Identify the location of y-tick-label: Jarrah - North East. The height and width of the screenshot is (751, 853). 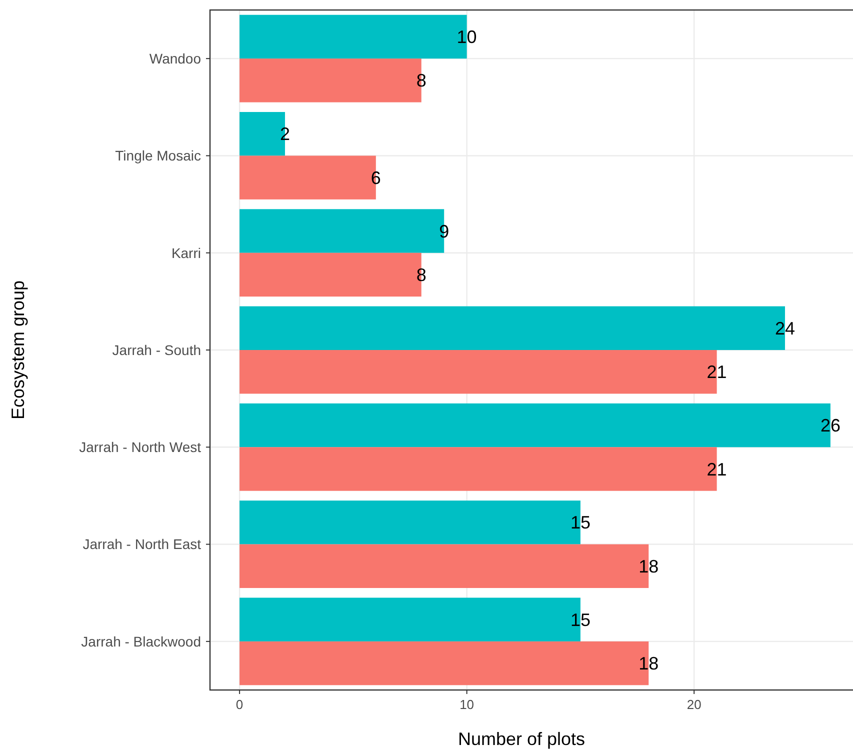
(142, 544).